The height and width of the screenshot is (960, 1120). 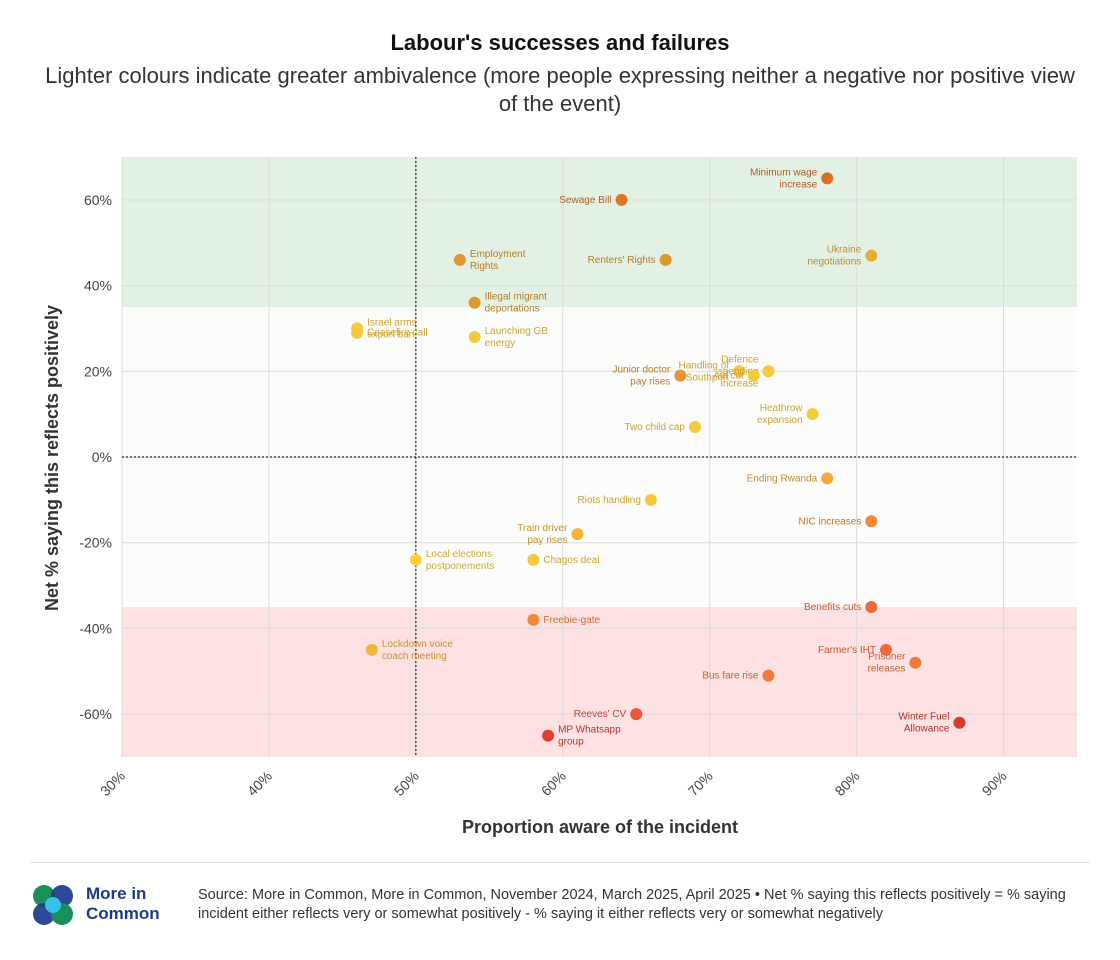 What do you see at coordinates (589, 736) in the screenshot?
I see `point-label: MP Whatsapp group` at bounding box center [589, 736].